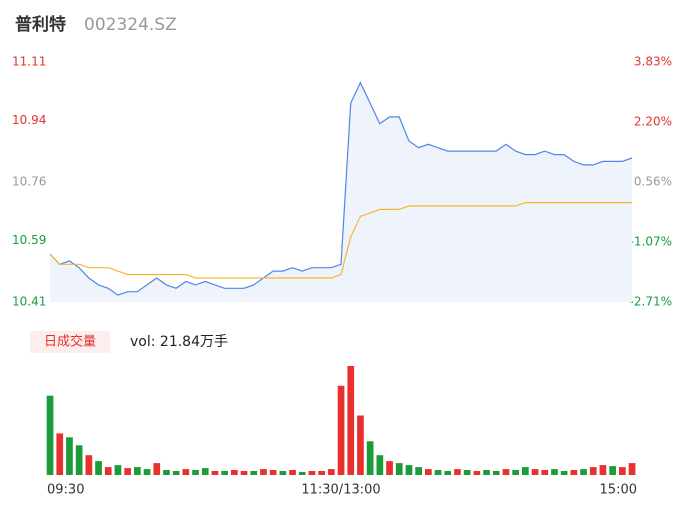 The height and width of the screenshot is (524, 686). Describe the element at coordinates (653, 121) in the screenshot. I see `y2-tick-label: 2.20%` at that location.